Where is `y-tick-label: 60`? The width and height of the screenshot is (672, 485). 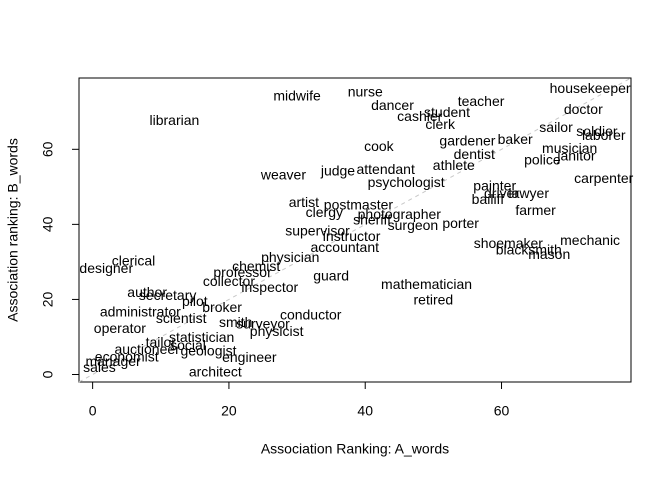
y-tick-label: 60 is located at coordinates (48, 149).